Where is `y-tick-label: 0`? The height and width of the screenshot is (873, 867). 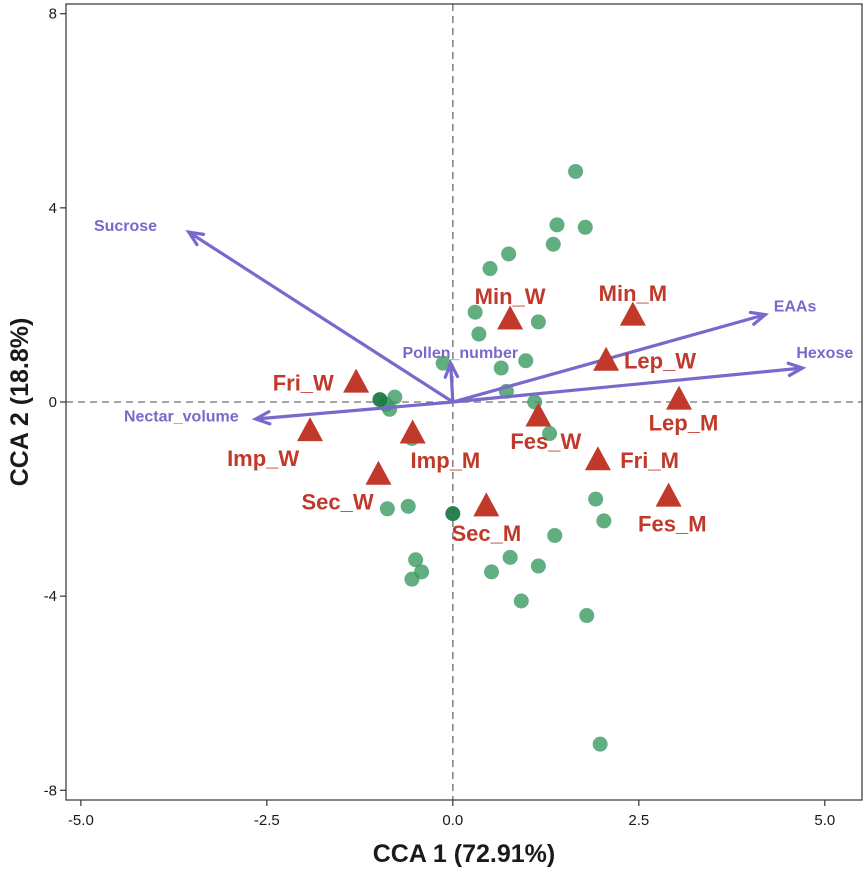
y-tick-label: 0 is located at coordinates (53, 402).